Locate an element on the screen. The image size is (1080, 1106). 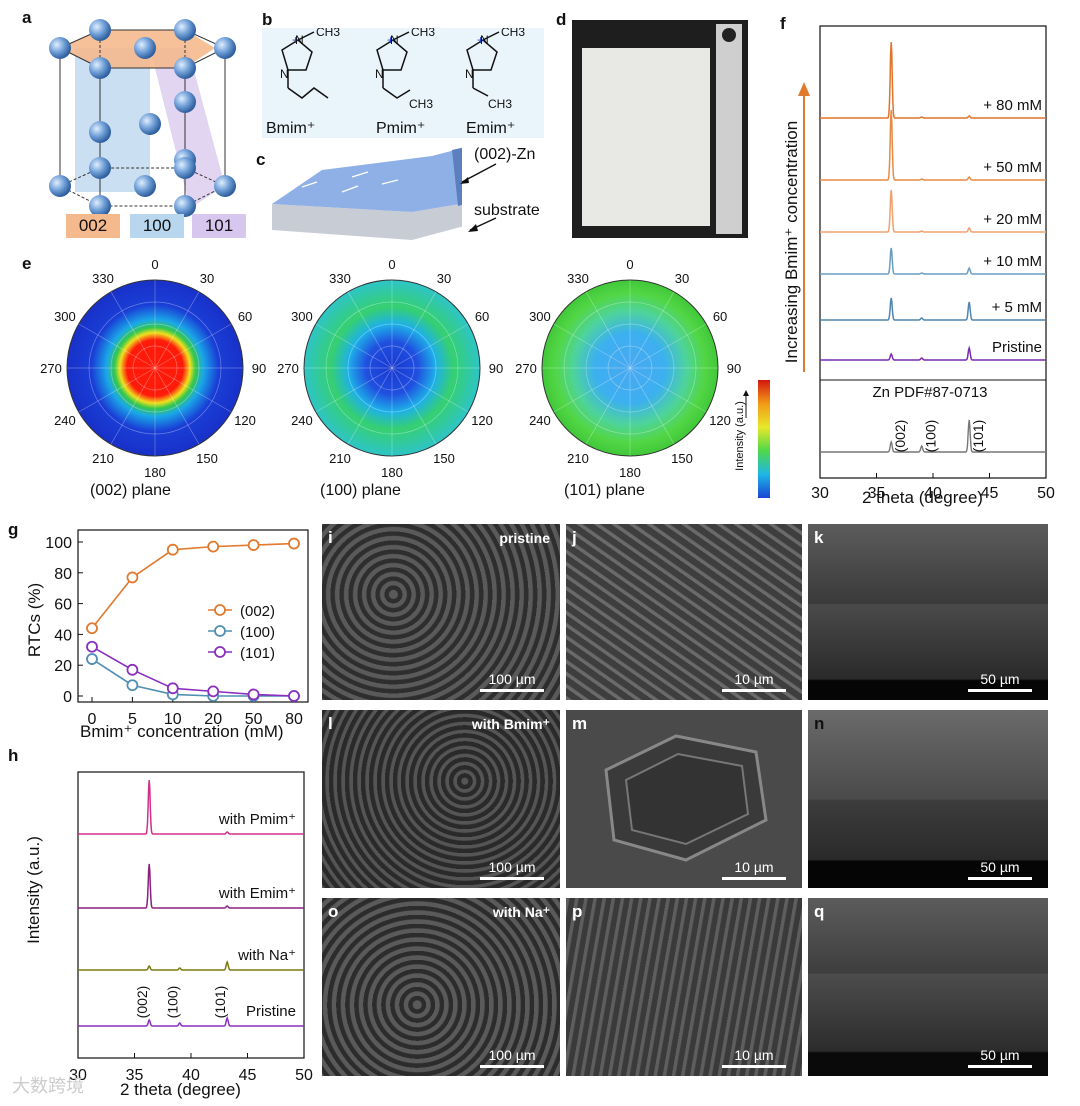
g-ytick-label-80: 80 is located at coordinates (63, 574).